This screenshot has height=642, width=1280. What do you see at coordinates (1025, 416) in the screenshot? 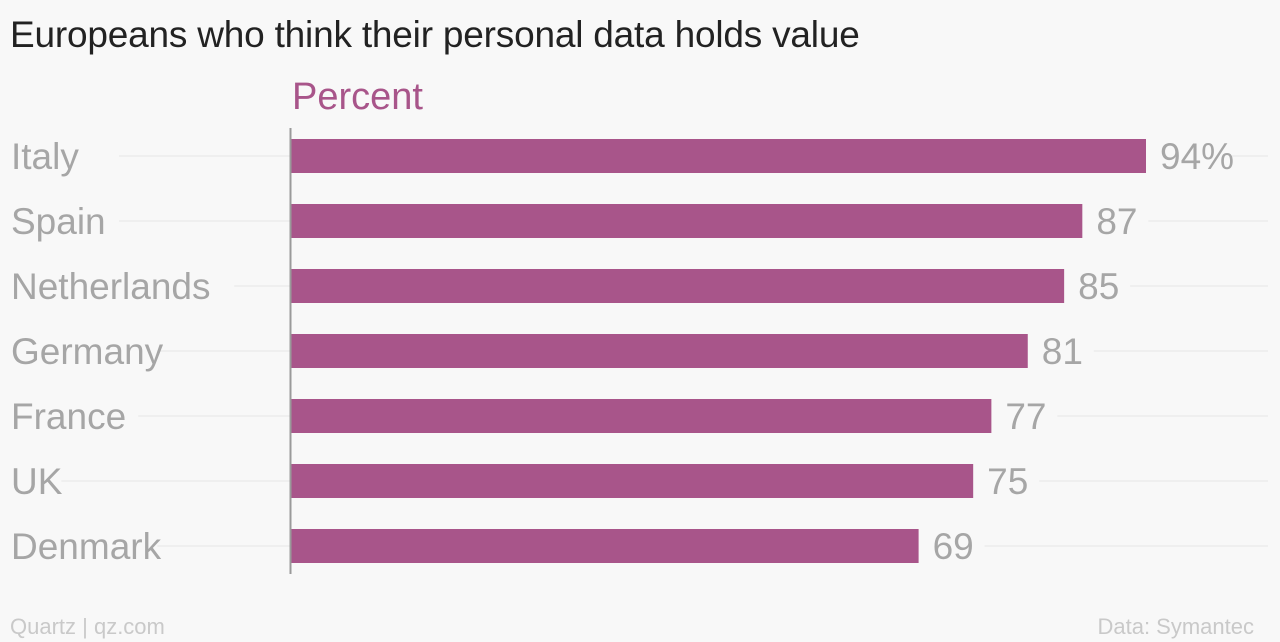
I see `value-label: 77` at bounding box center [1025, 416].